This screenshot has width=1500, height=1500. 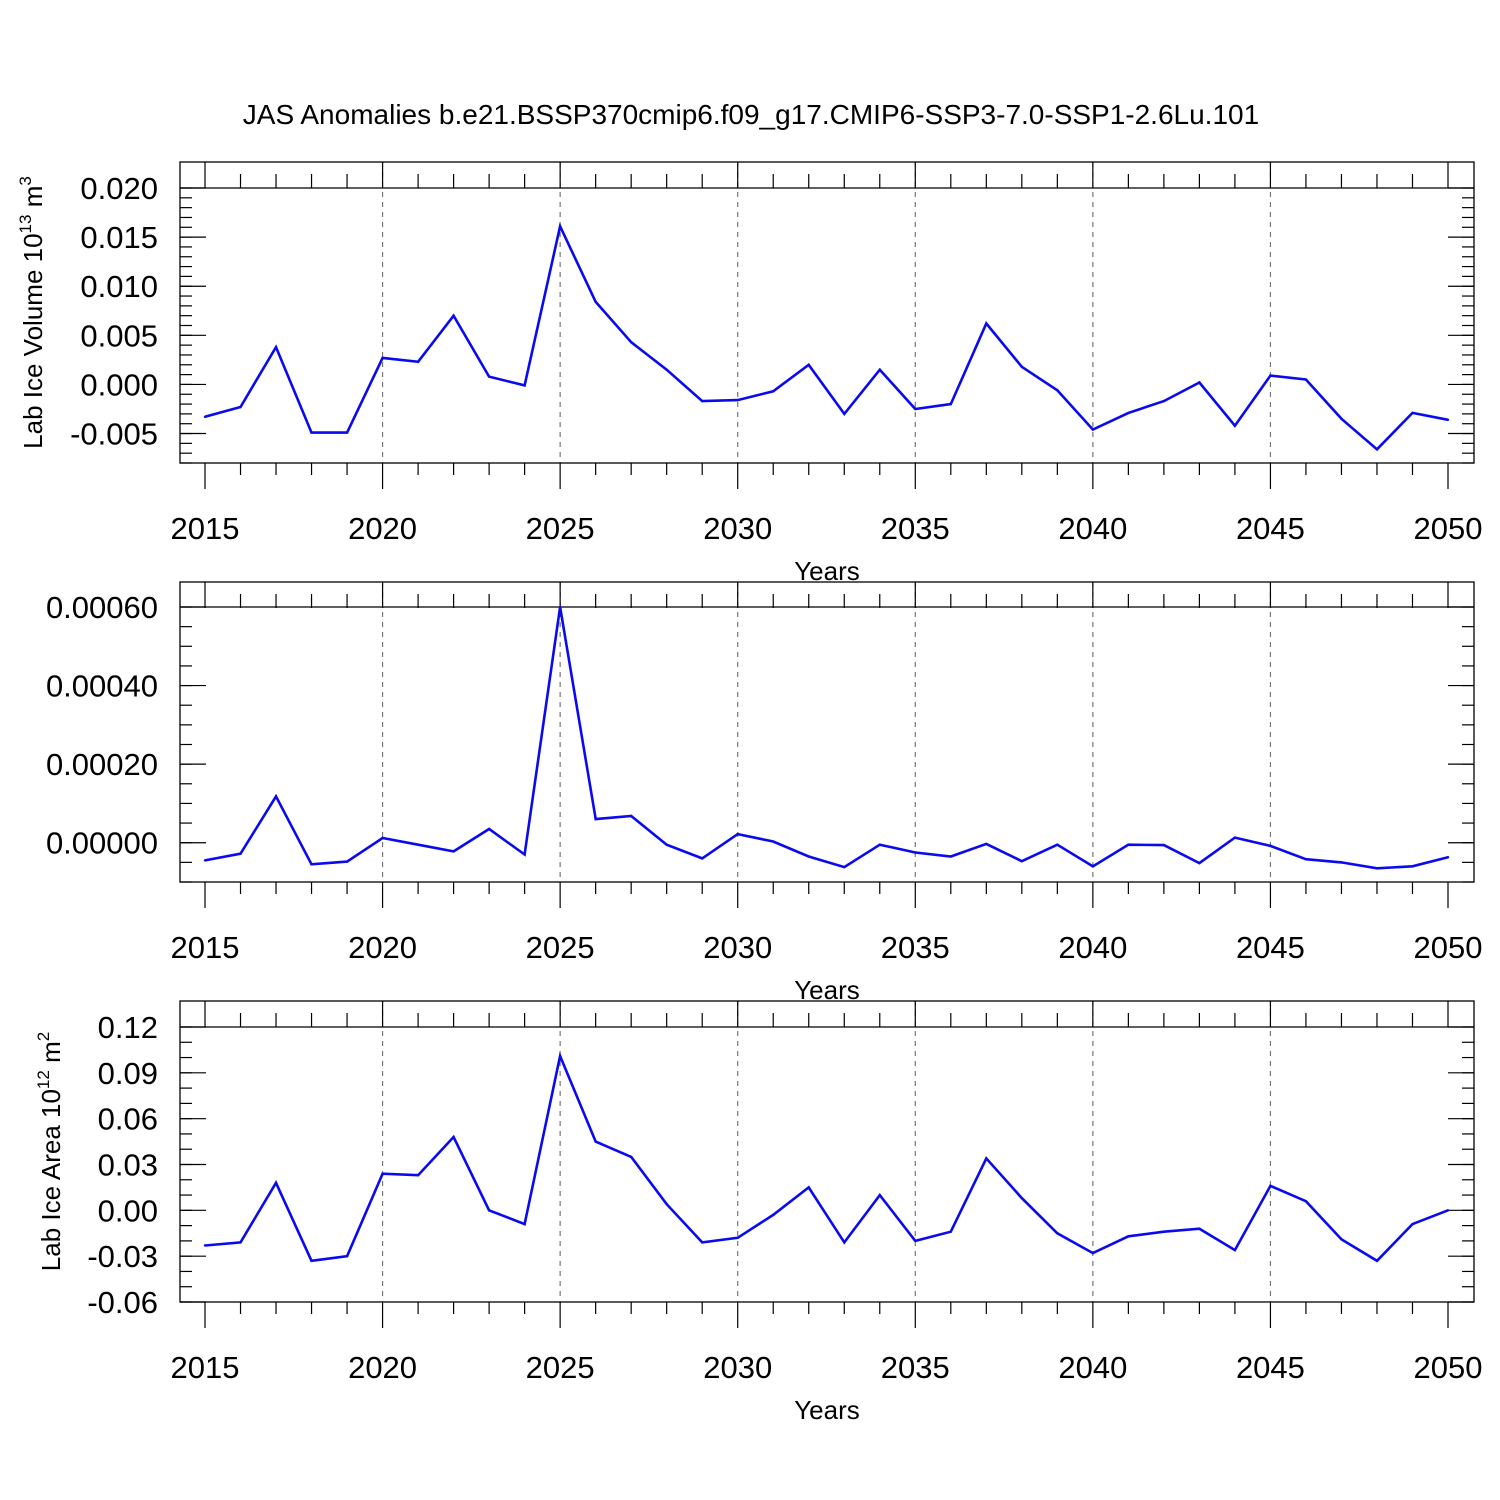 What do you see at coordinates (119, 286) in the screenshot?
I see `y-tick-label: 0.010` at bounding box center [119, 286].